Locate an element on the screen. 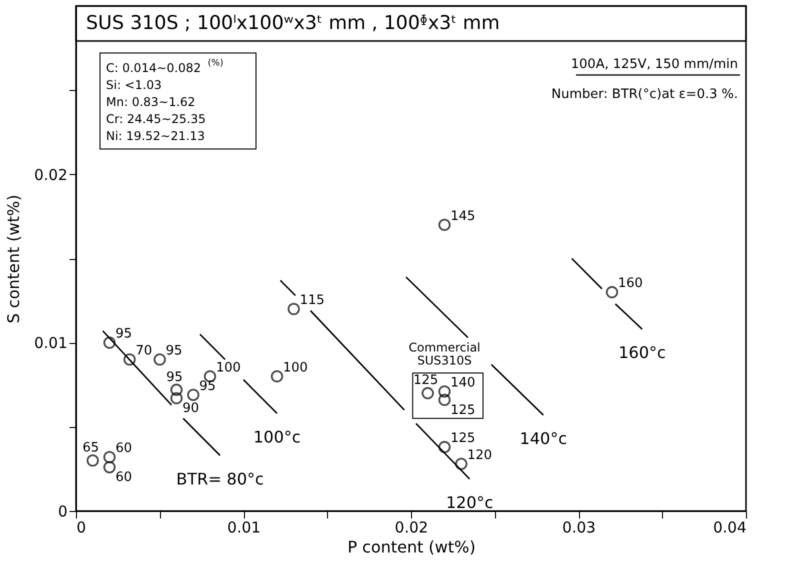 This screenshot has width=793, height=588. x-tick-label: 0.01 is located at coordinates (244, 527).